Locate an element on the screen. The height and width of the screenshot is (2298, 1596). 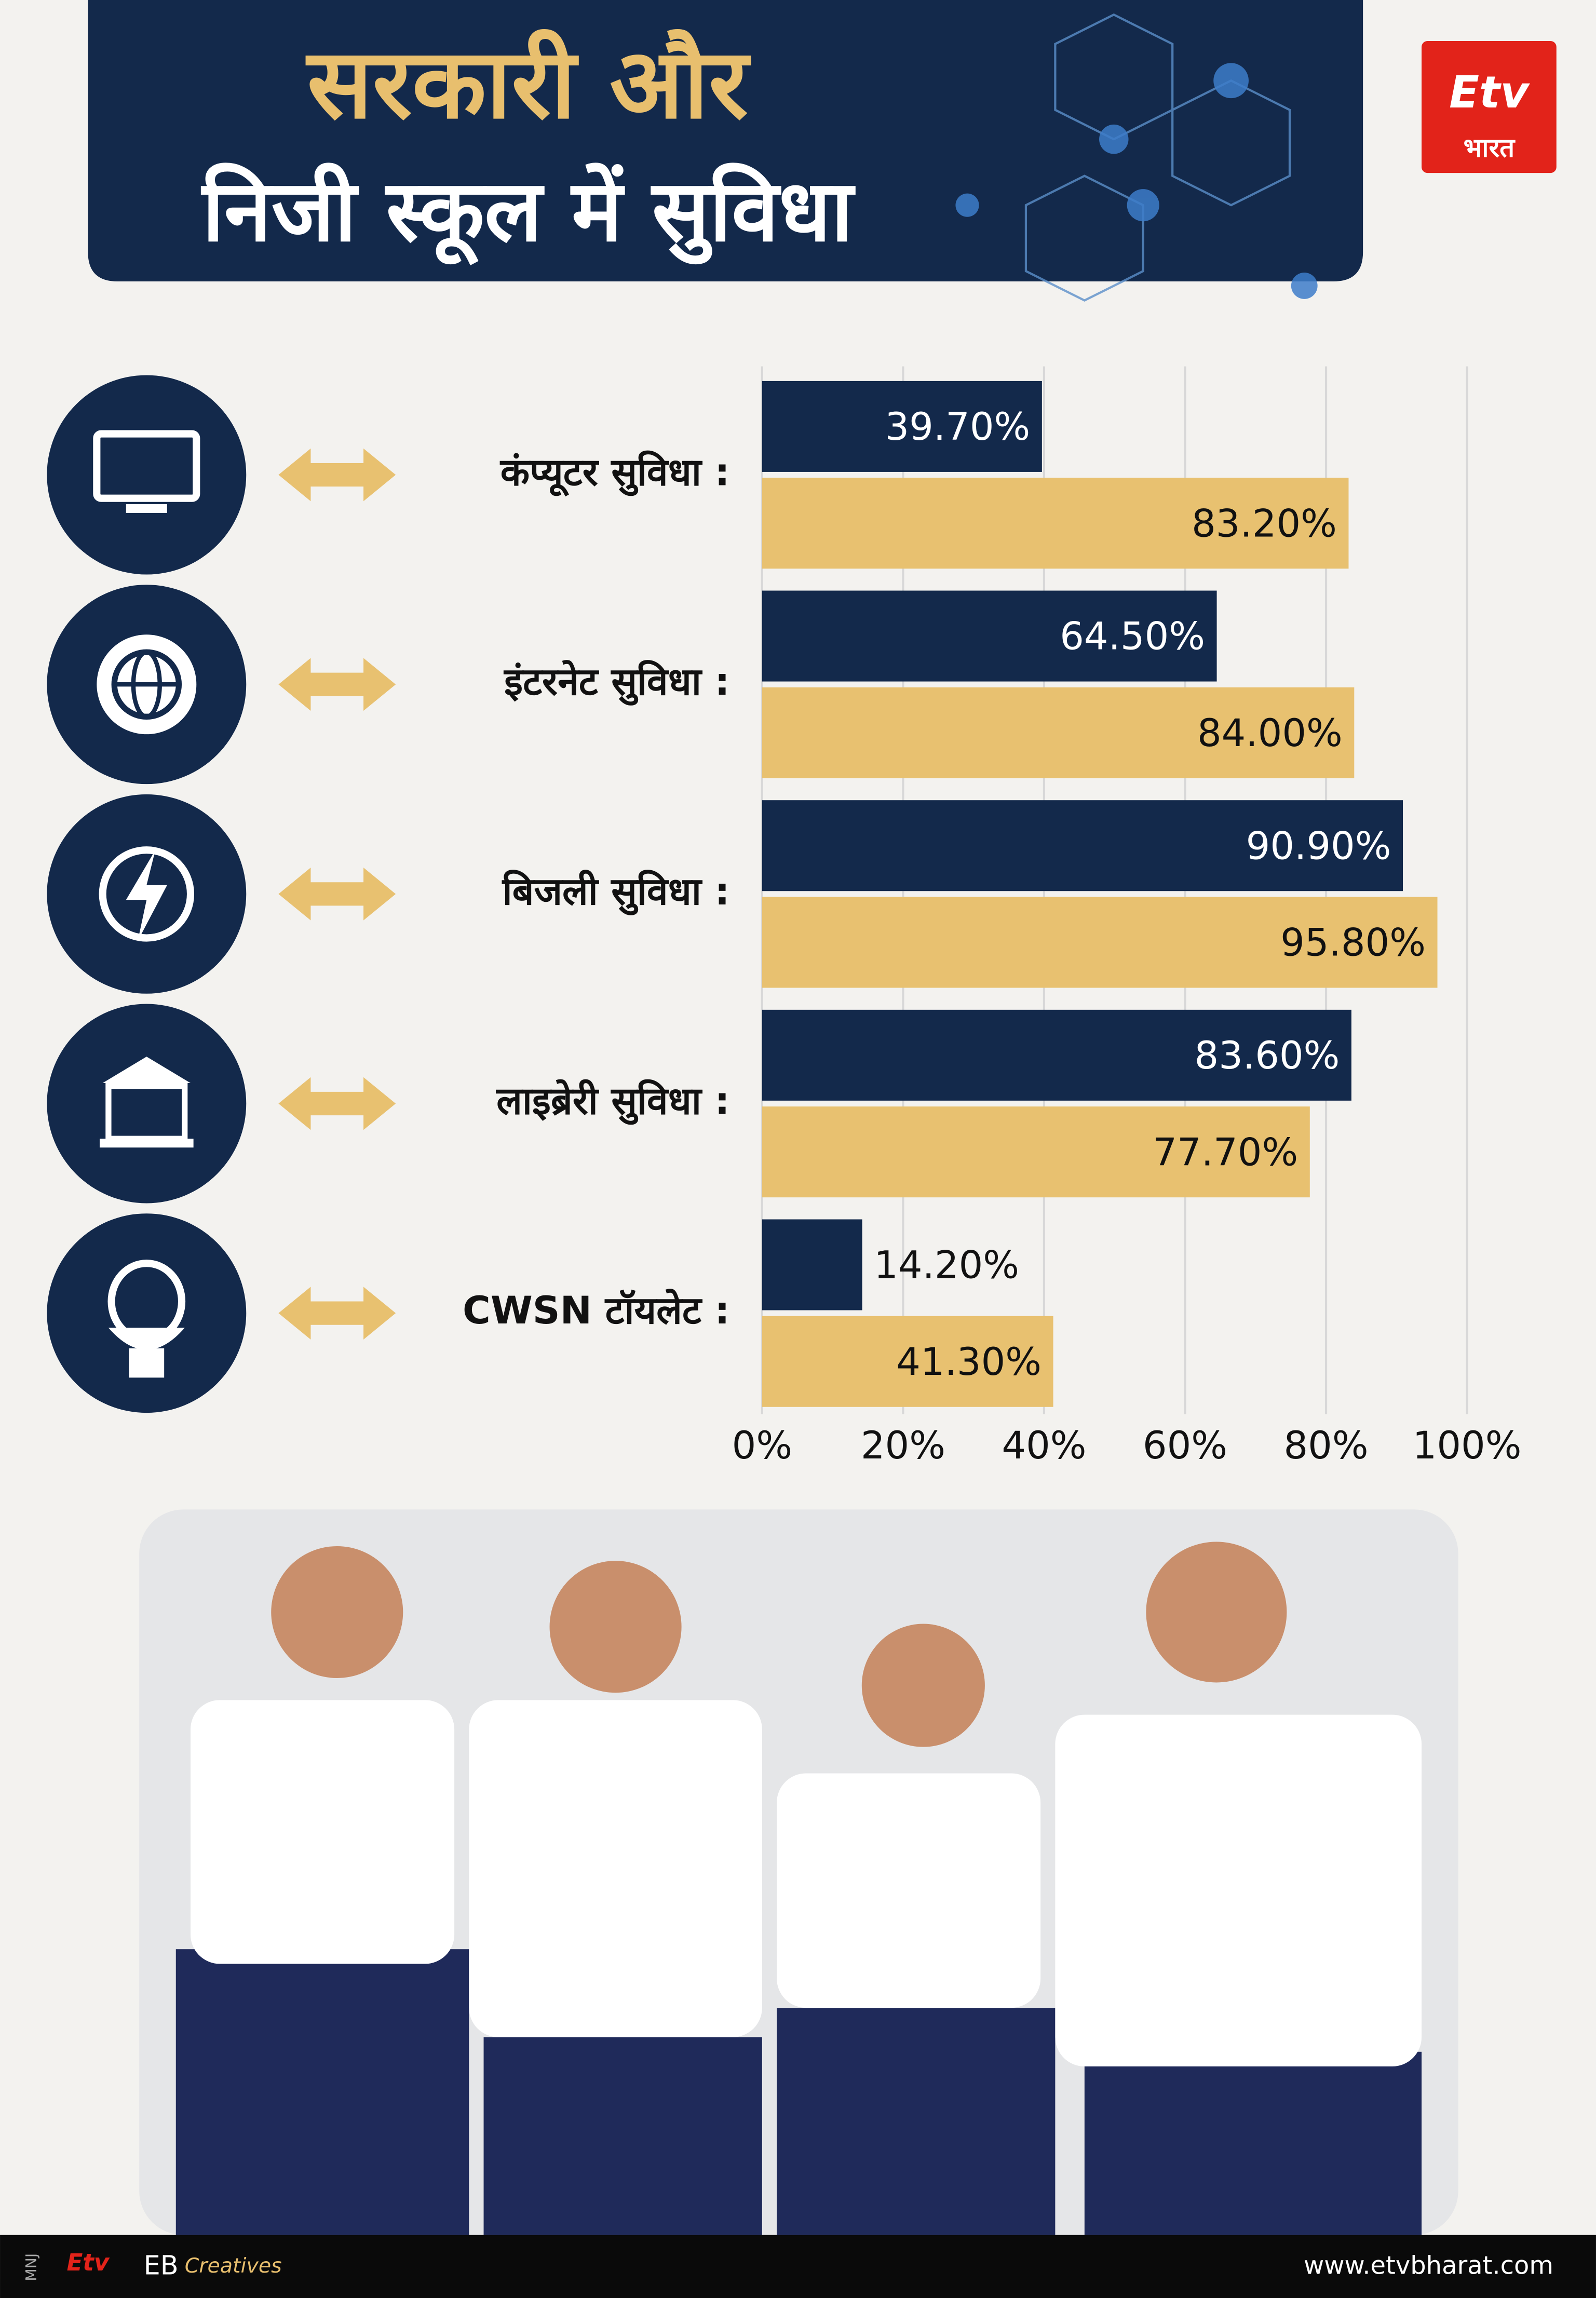
website: www.etvbharat.com is located at coordinates (1429, 2265).